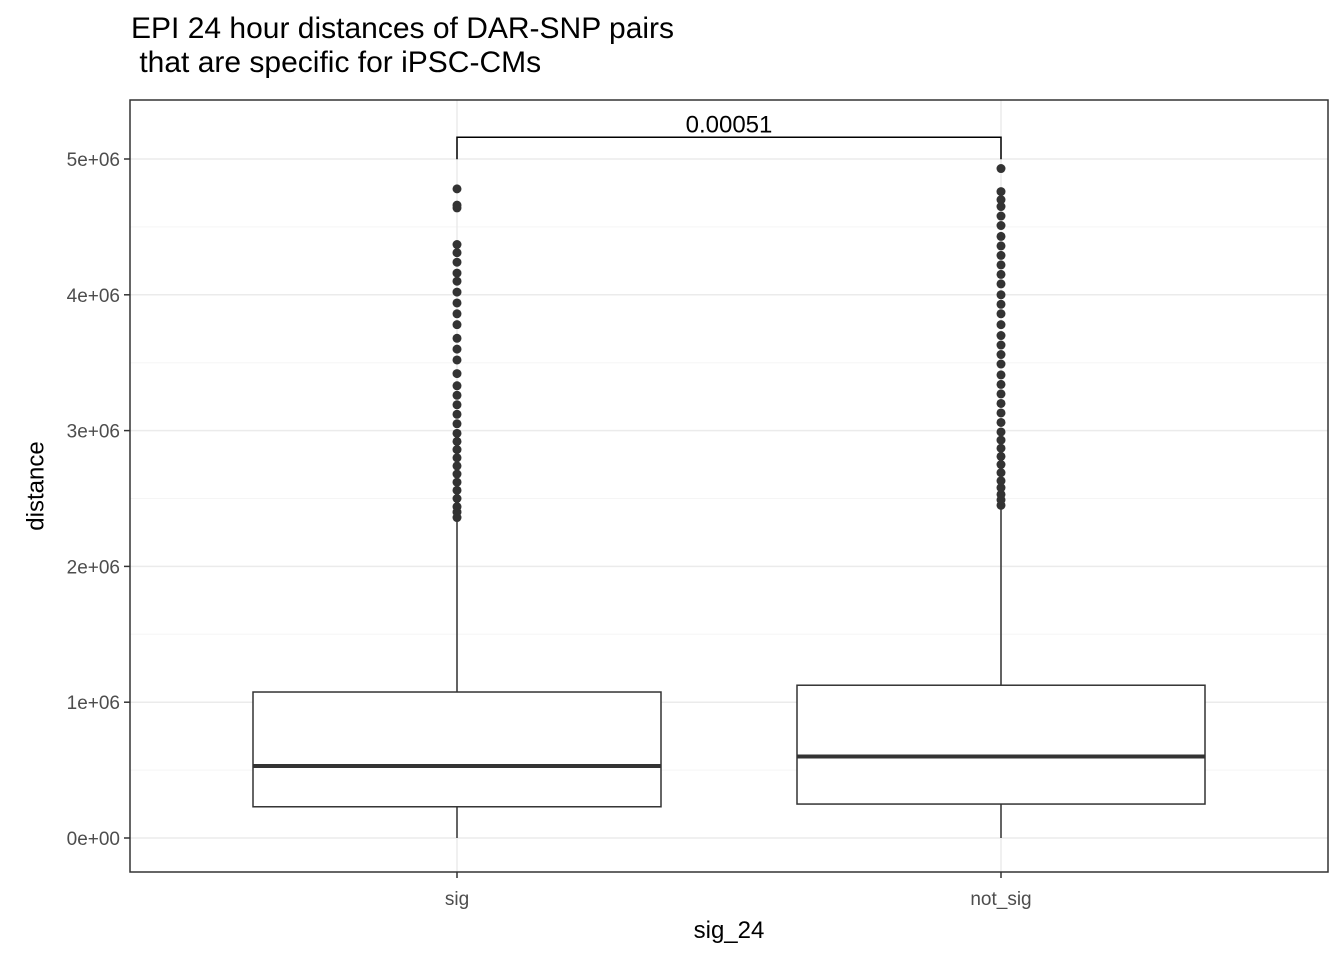  What do you see at coordinates (729, 124) in the screenshot?
I see `comparison-label: 0.00051` at bounding box center [729, 124].